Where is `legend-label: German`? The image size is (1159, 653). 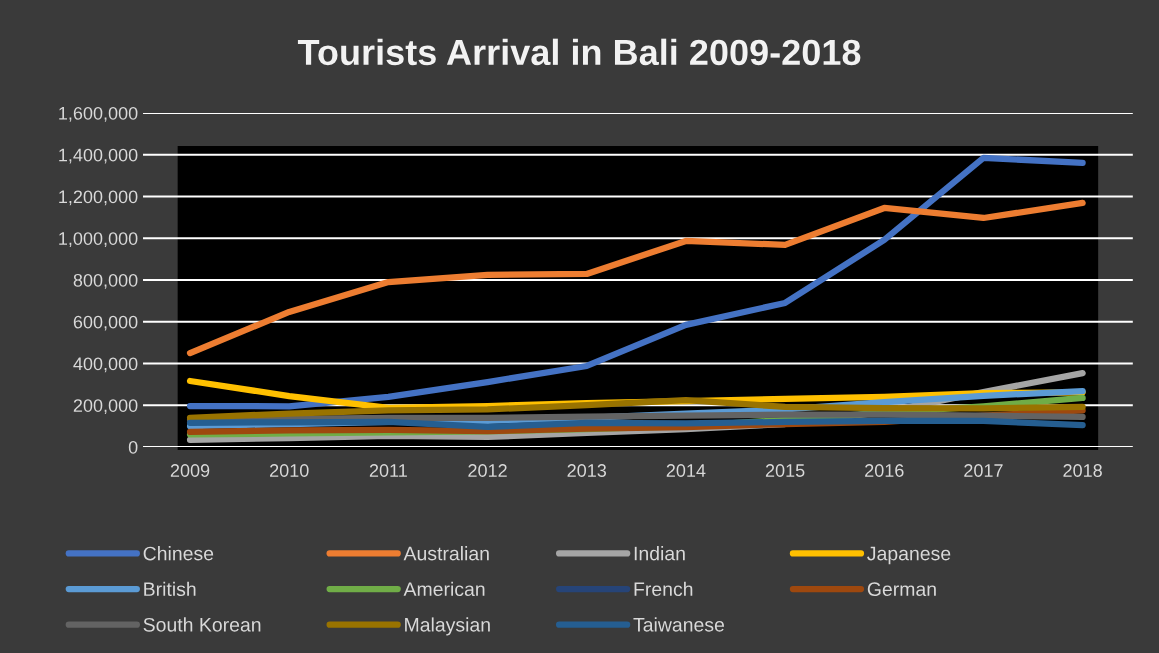
legend-label: German is located at coordinates (901, 589).